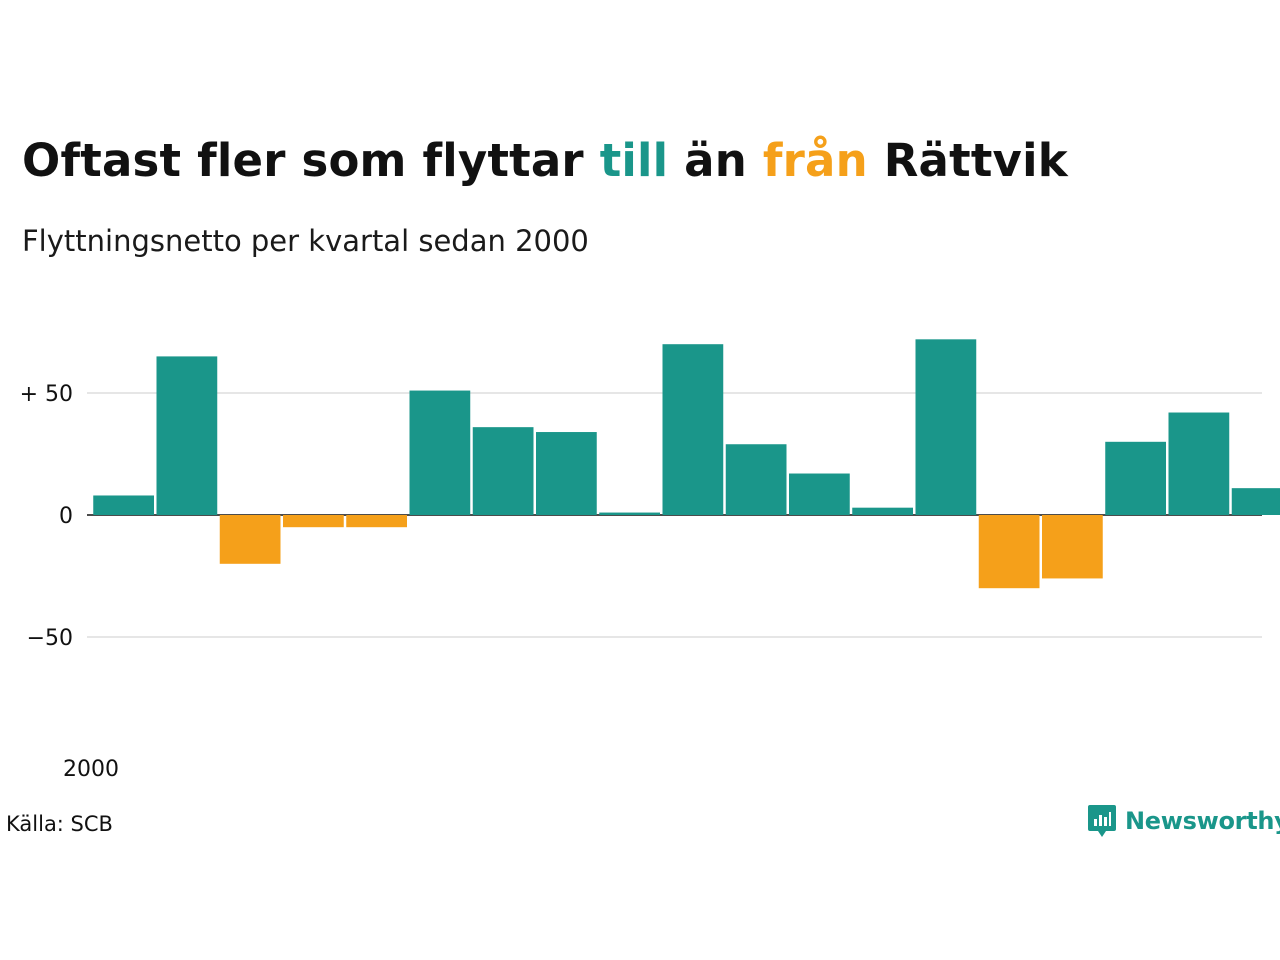 This screenshot has height=960, width=1280. I want to click on bar-2003K2, so click(946, 427).